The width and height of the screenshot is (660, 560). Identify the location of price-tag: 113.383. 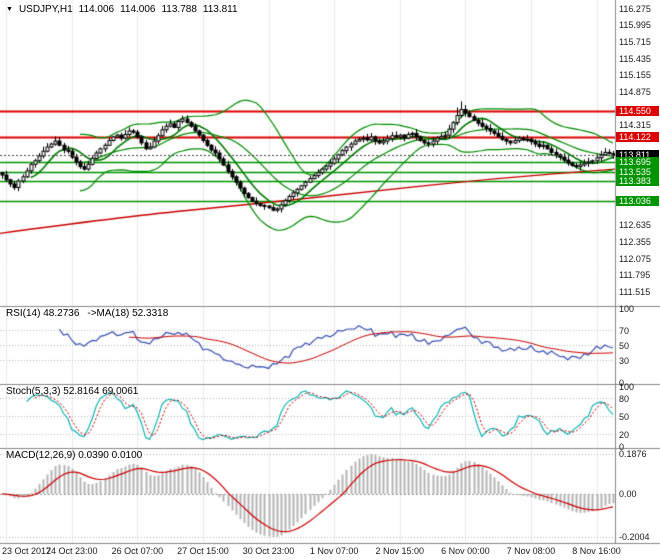
(637, 180).